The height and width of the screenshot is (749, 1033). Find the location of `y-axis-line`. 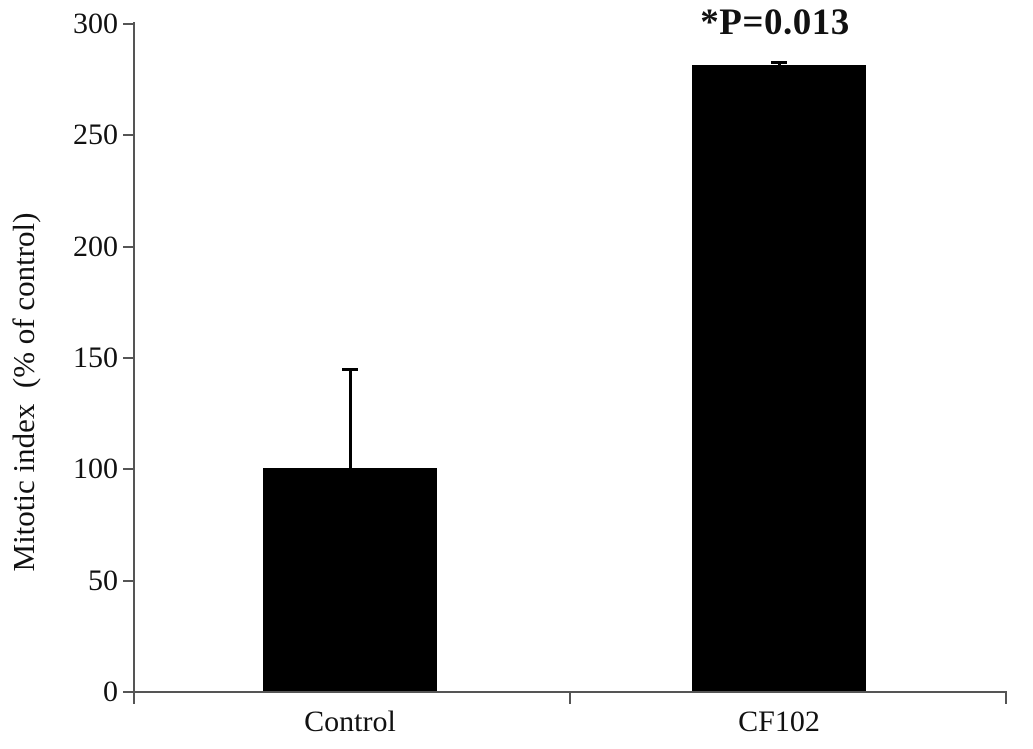

y-axis-line is located at coordinates (134, 356).